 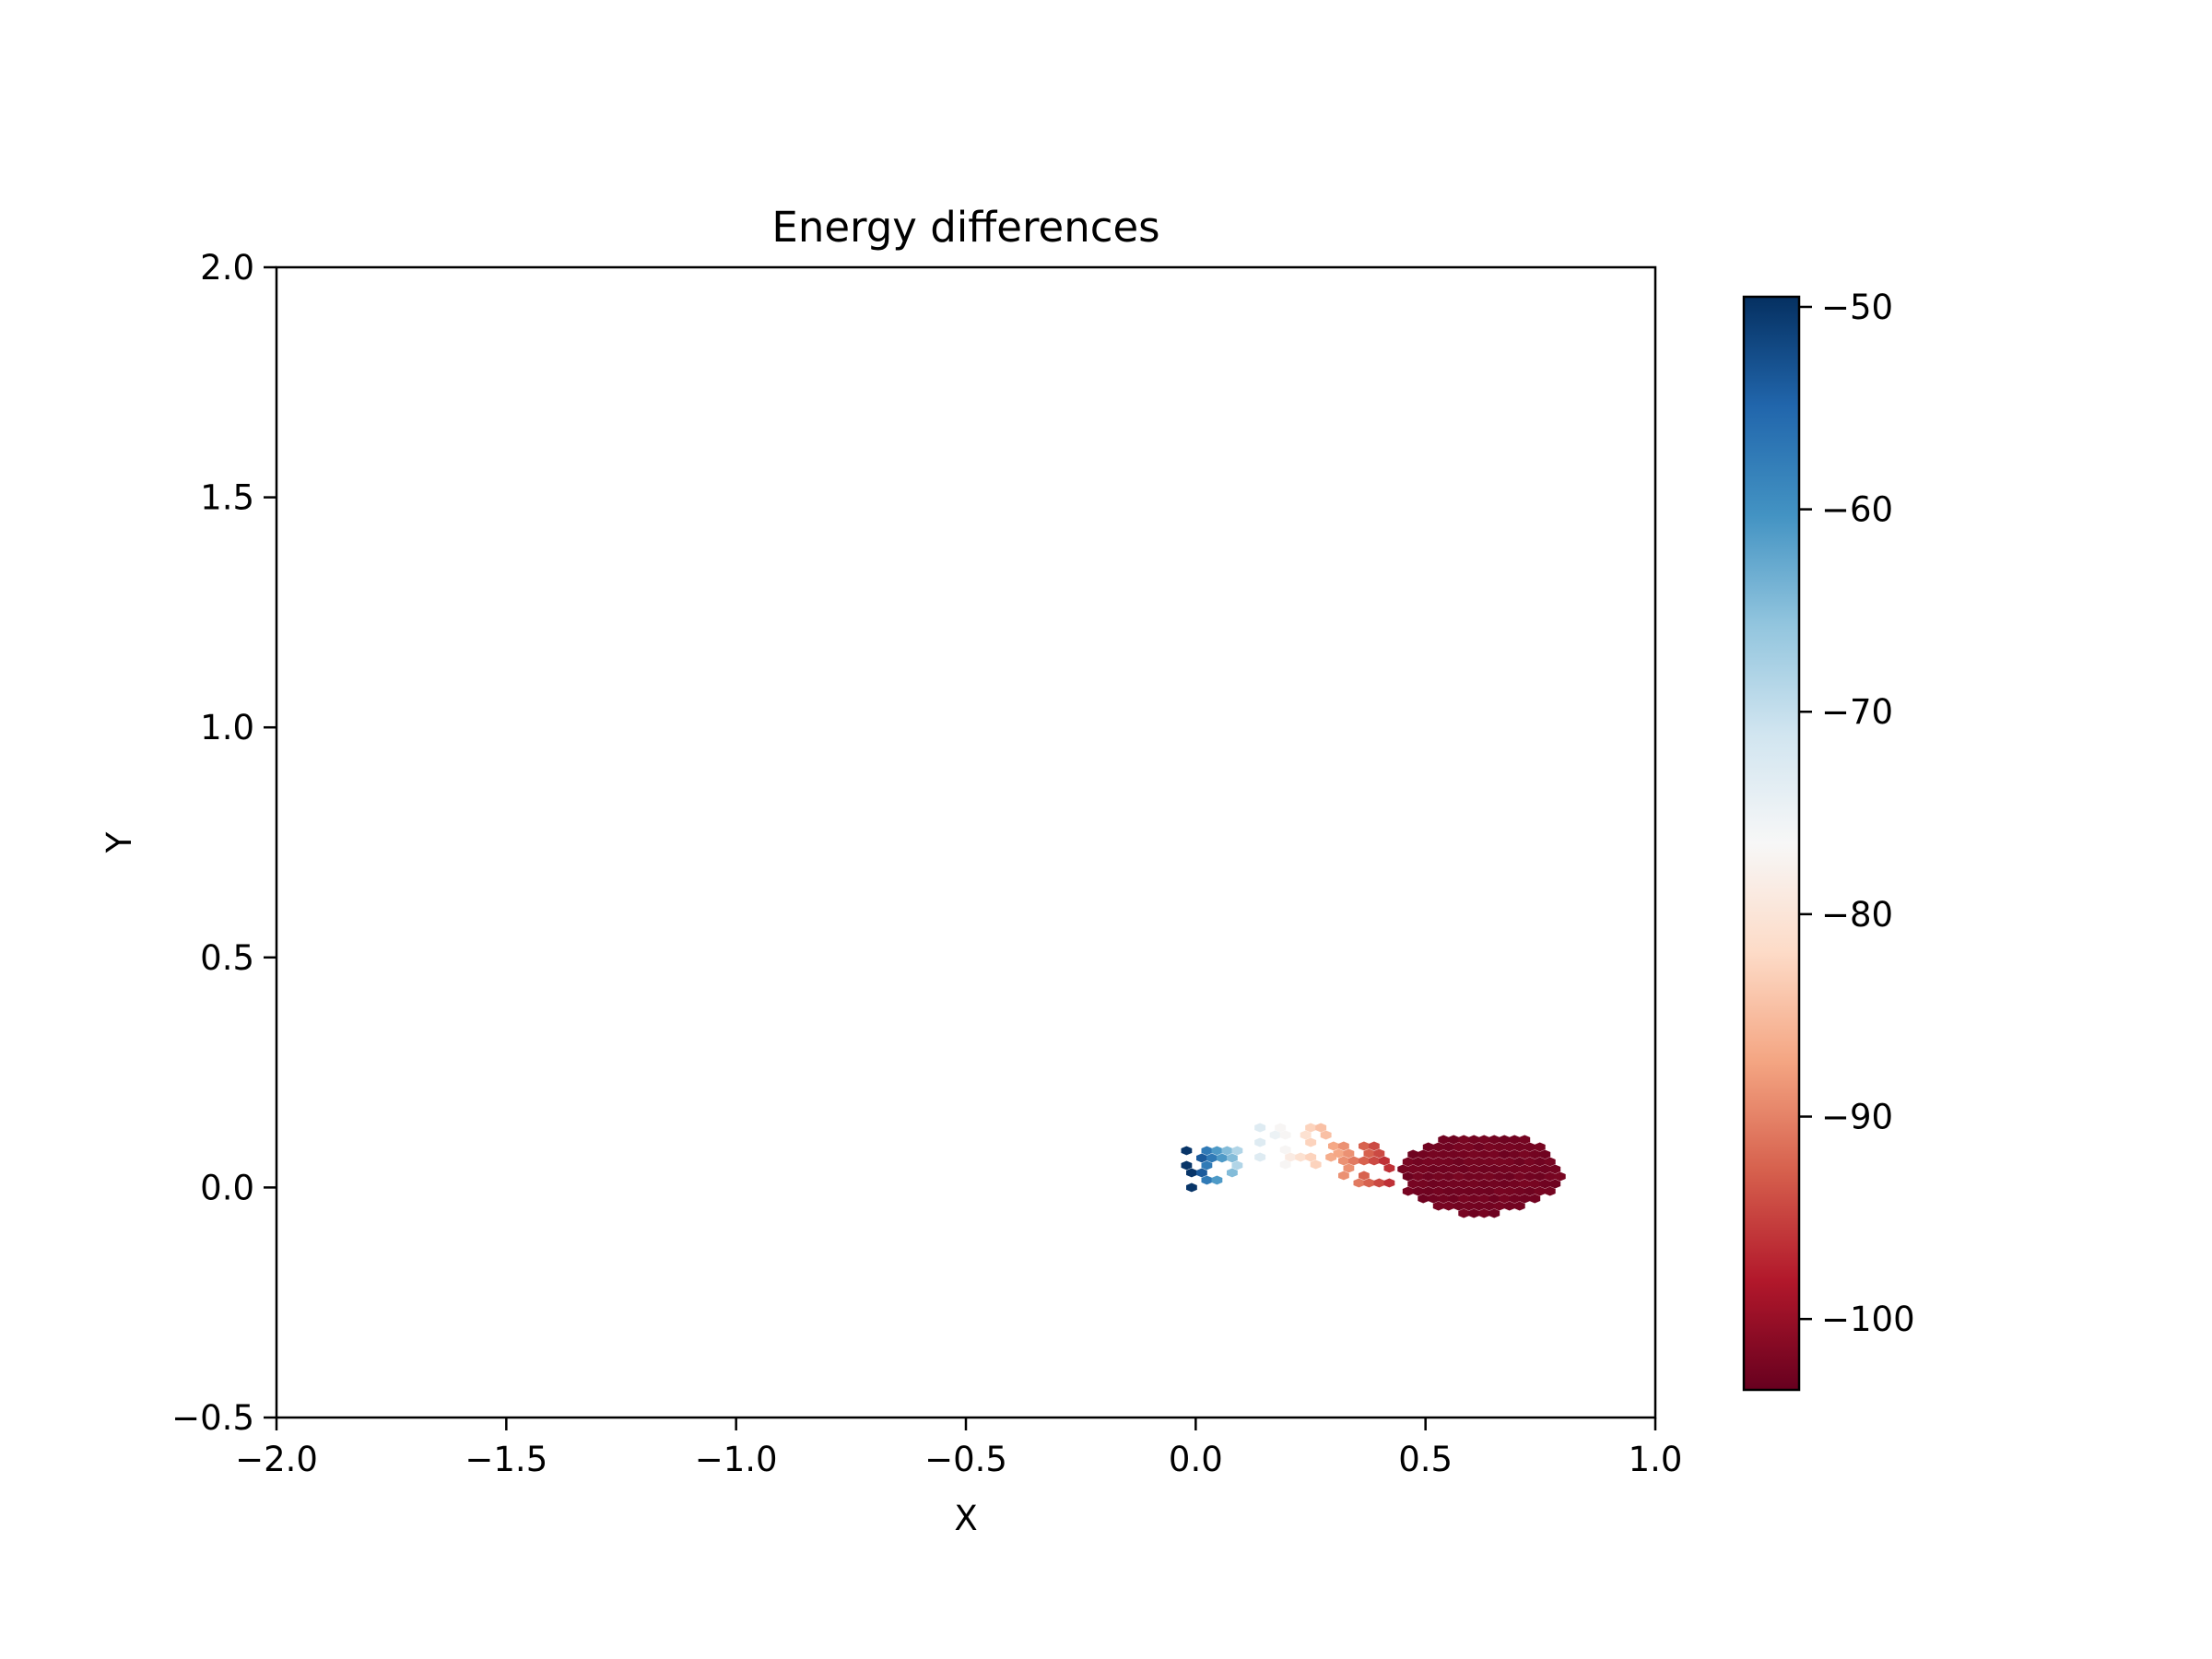 What do you see at coordinates (1857, 510) in the screenshot?
I see `colorbar-tick-label: −60` at bounding box center [1857, 510].